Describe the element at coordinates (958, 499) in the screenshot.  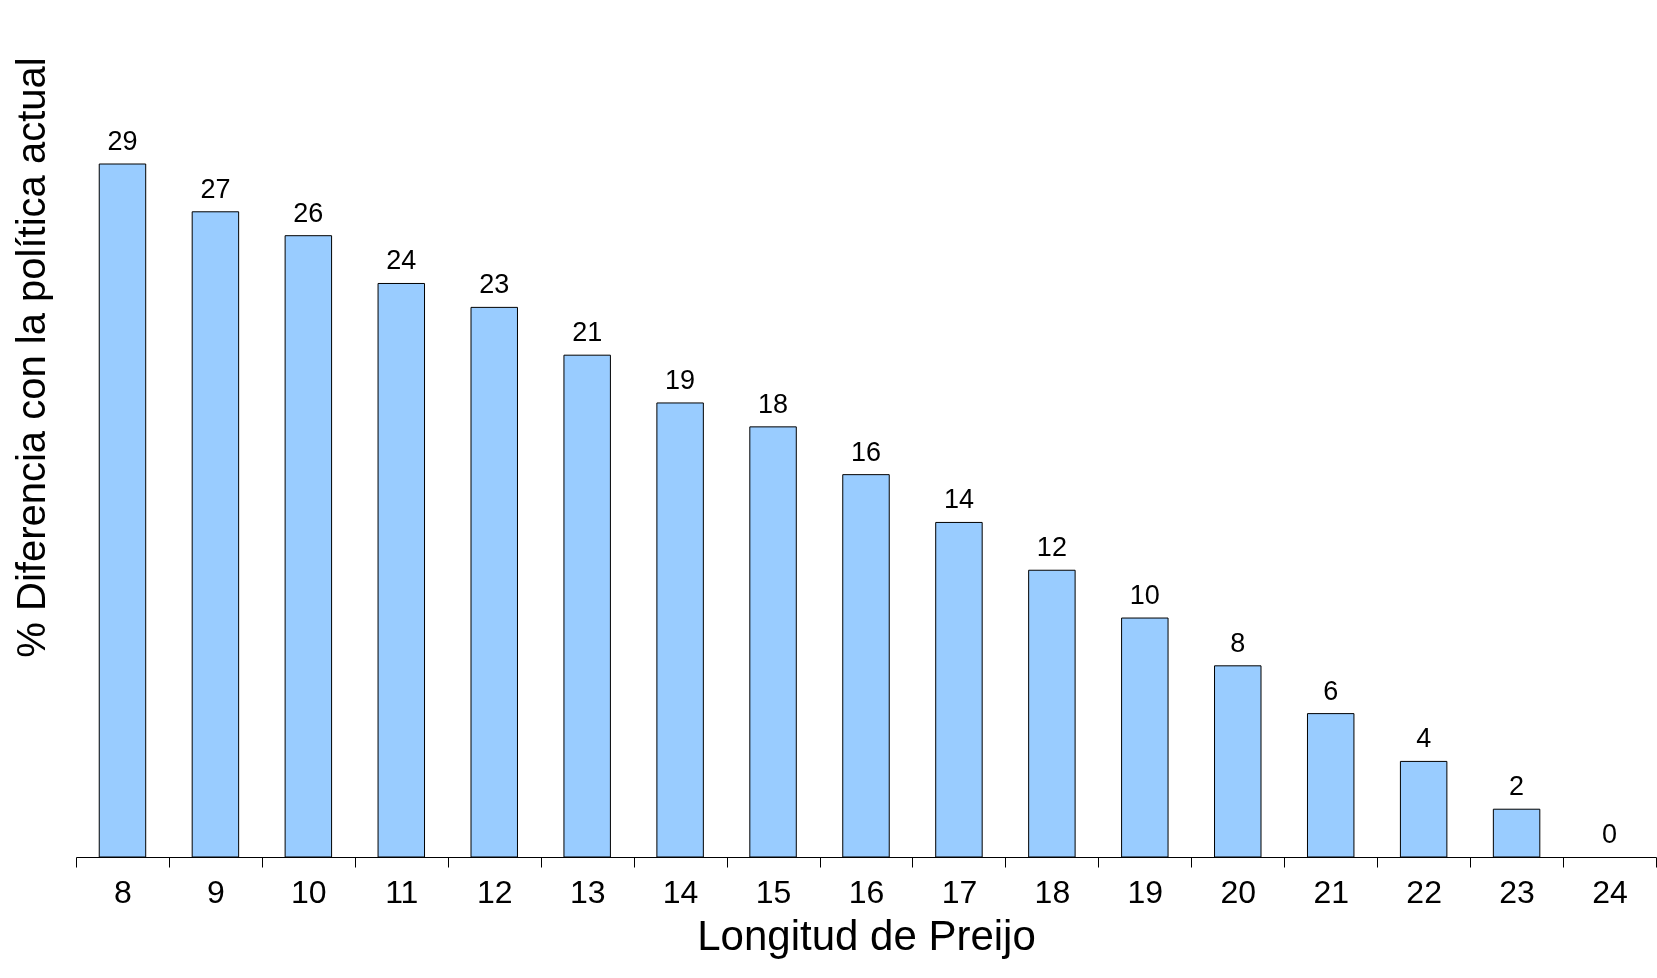
I see `data-label: 14` at that location.